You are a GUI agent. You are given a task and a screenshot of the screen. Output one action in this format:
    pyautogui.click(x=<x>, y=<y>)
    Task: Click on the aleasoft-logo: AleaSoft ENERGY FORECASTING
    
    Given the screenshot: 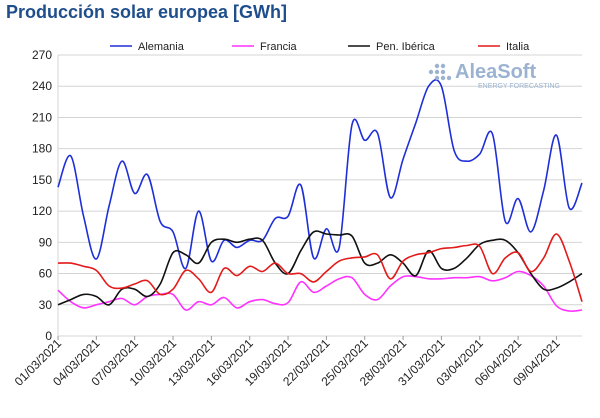 What is the action you would take?
    pyautogui.click(x=494, y=75)
    